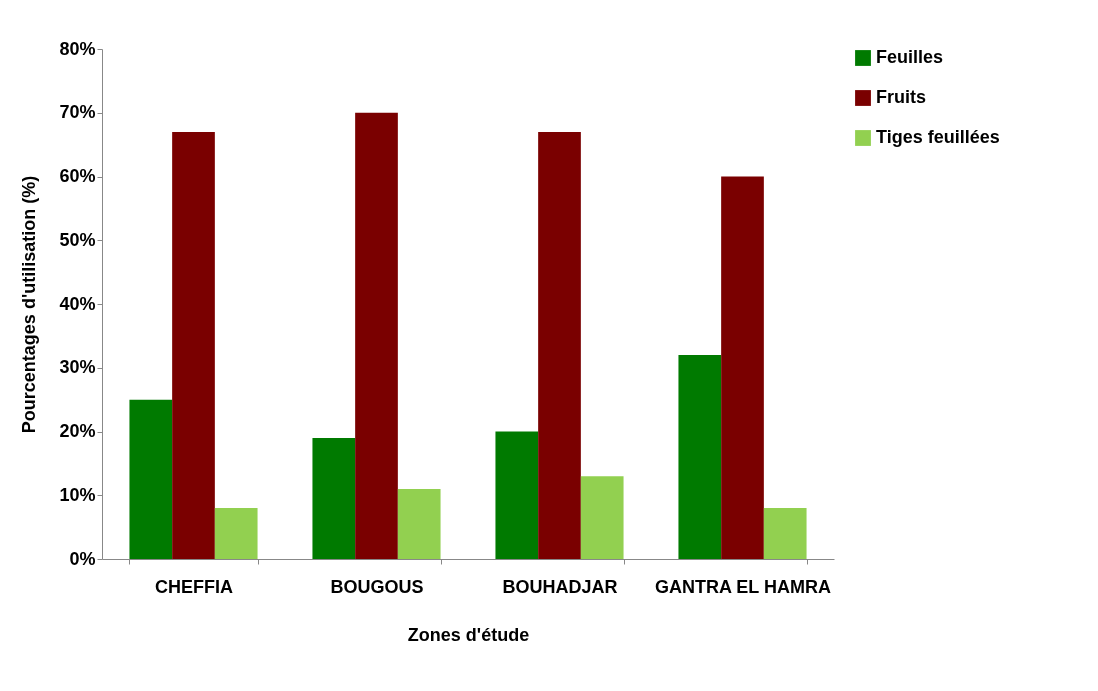 The height and width of the screenshot is (691, 1098). I want to click on y-tick-label: 20%, so click(77, 431).